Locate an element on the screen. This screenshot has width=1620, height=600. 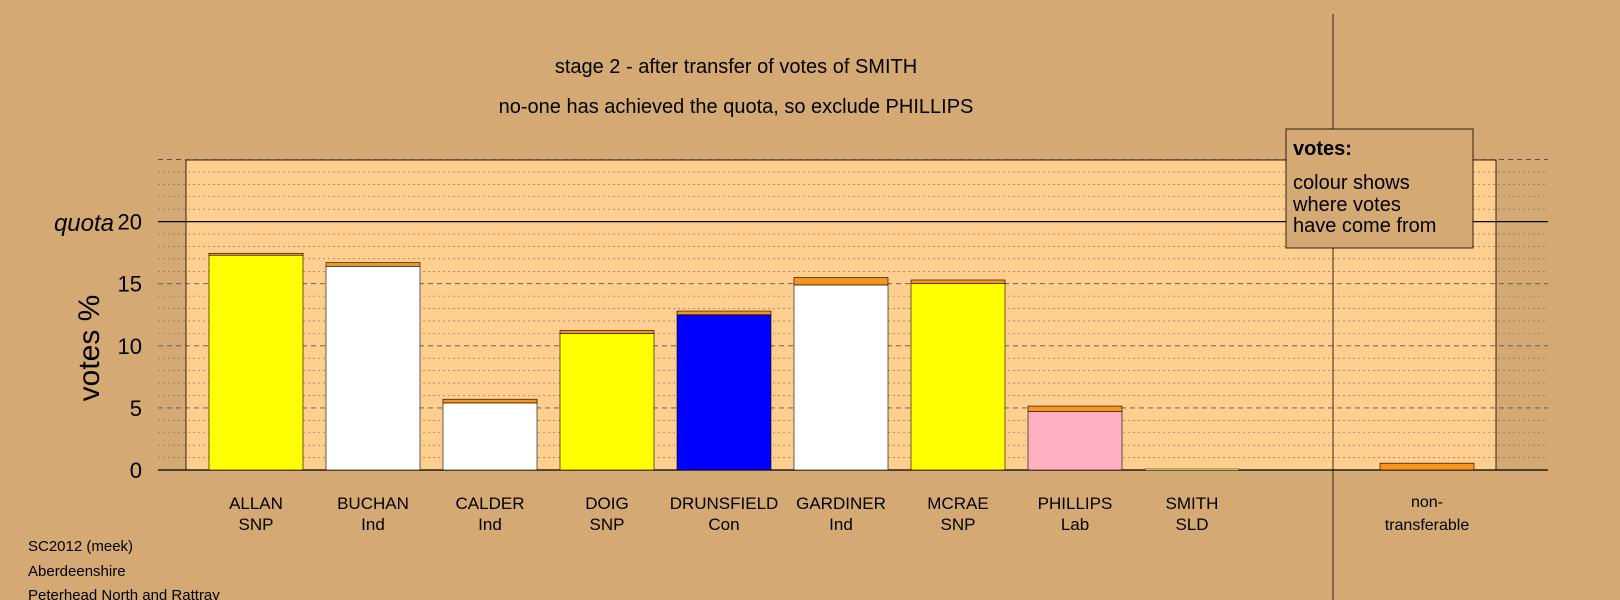
x-label-name: MCRAE is located at coordinates (957, 503).